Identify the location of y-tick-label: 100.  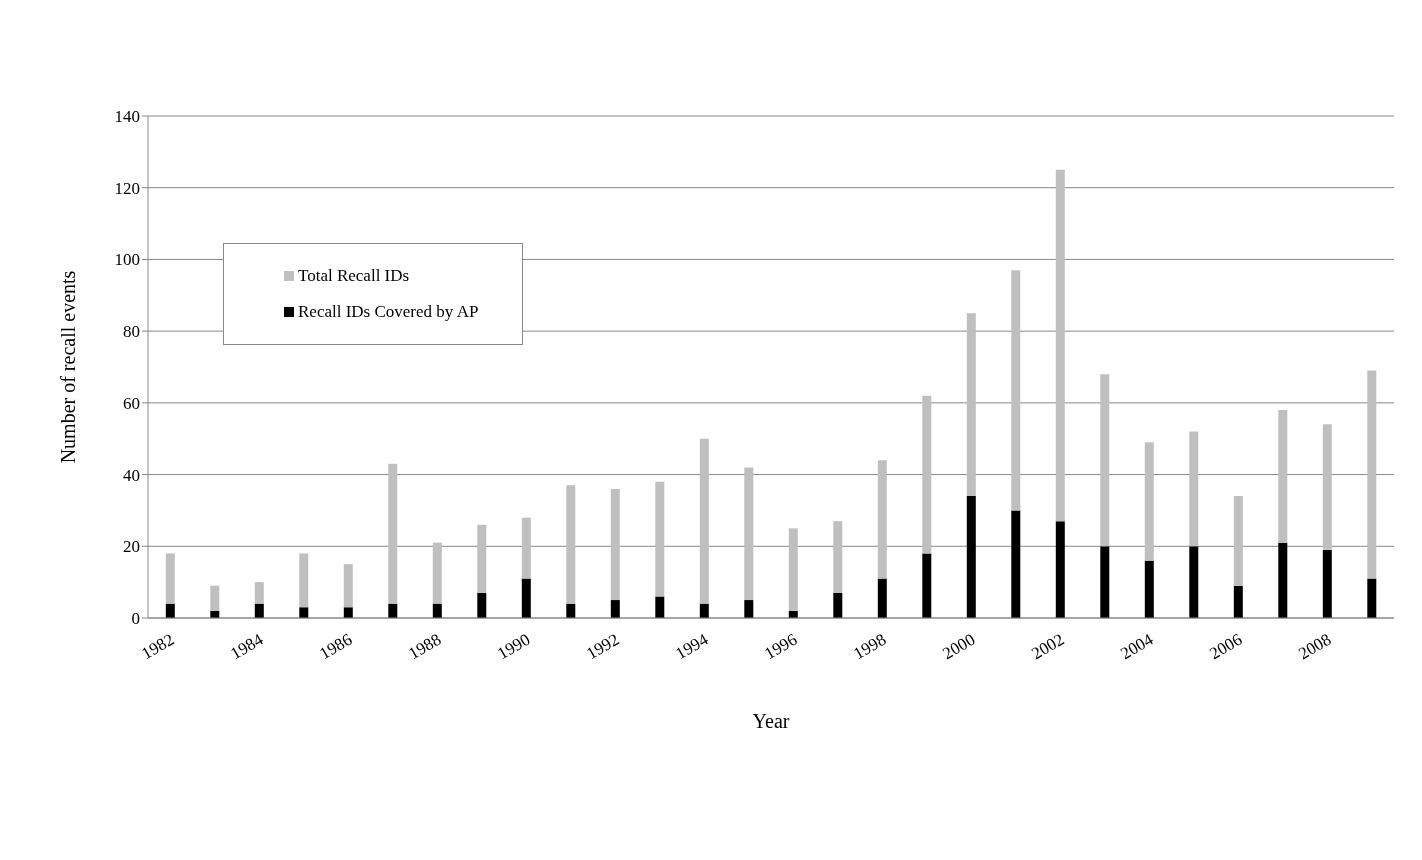
(127, 260).